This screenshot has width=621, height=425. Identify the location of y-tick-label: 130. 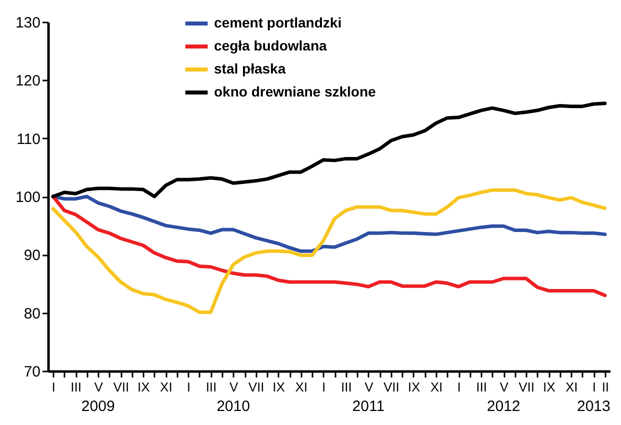
(27, 23).